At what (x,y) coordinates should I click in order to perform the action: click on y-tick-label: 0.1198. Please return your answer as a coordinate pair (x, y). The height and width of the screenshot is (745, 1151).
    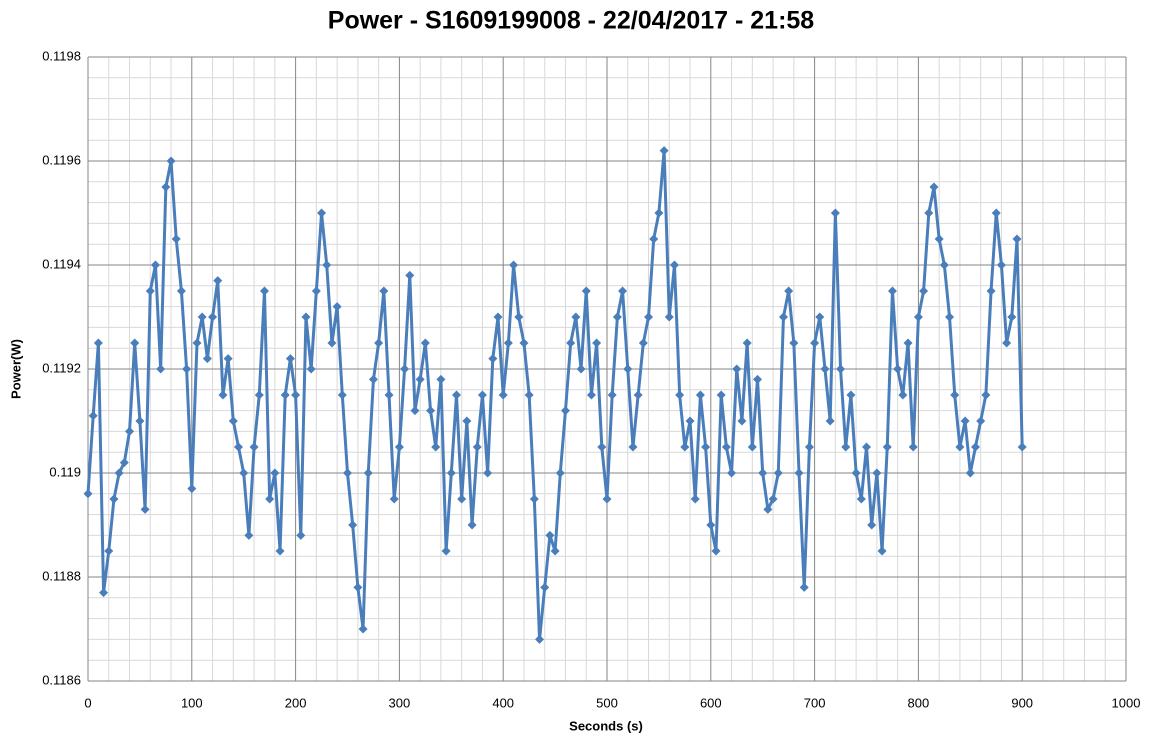
    Looking at the image, I should click on (61, 55).